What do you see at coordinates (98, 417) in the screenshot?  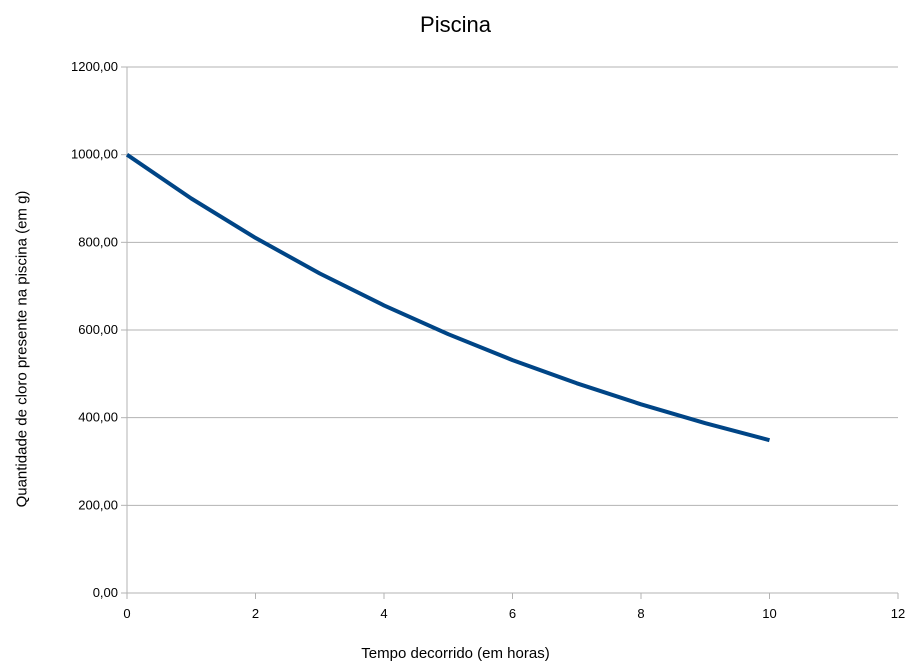 I see `y-tick-label: 400,00` at bounding box center [98, 417].